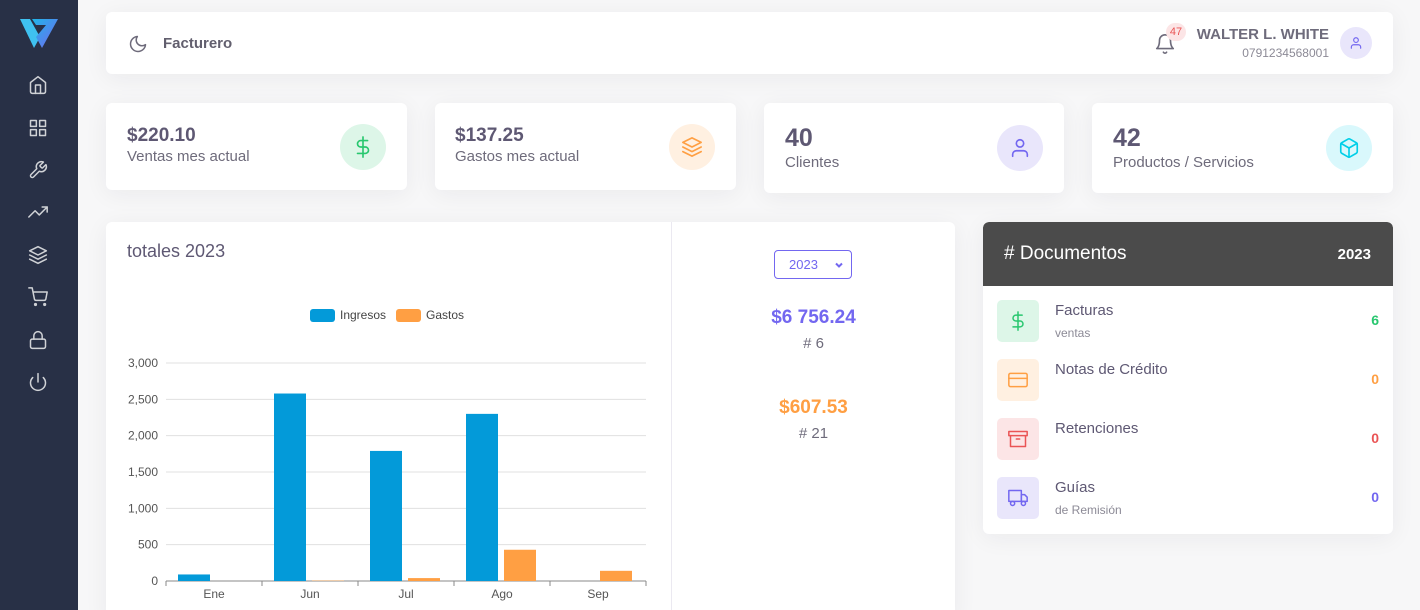 The image size is (1420, 610). What do you see at coordinates (143, 399) in the screenshot?
I see `y-tick-label: 2,500` at bounding box center [143, 399].